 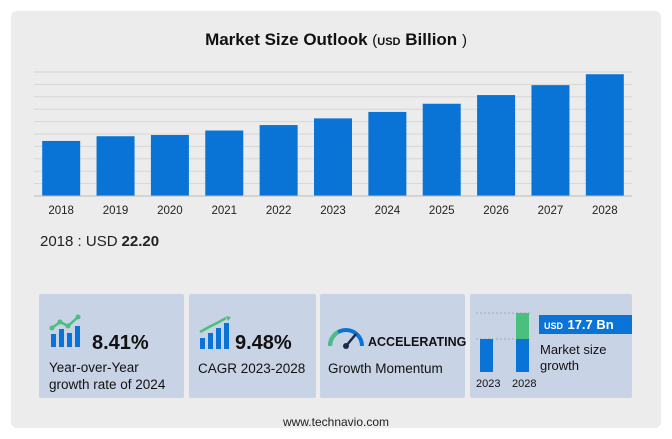 I want to click on growth-badge, so click(x=585, y=324).